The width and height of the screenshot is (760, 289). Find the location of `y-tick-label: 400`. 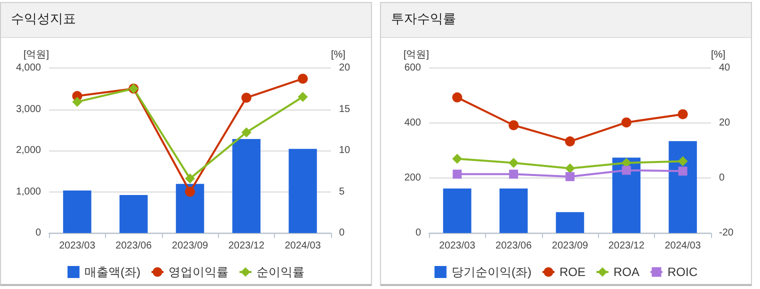

y-tick-label: 400 is located at coordinates (413, 123).